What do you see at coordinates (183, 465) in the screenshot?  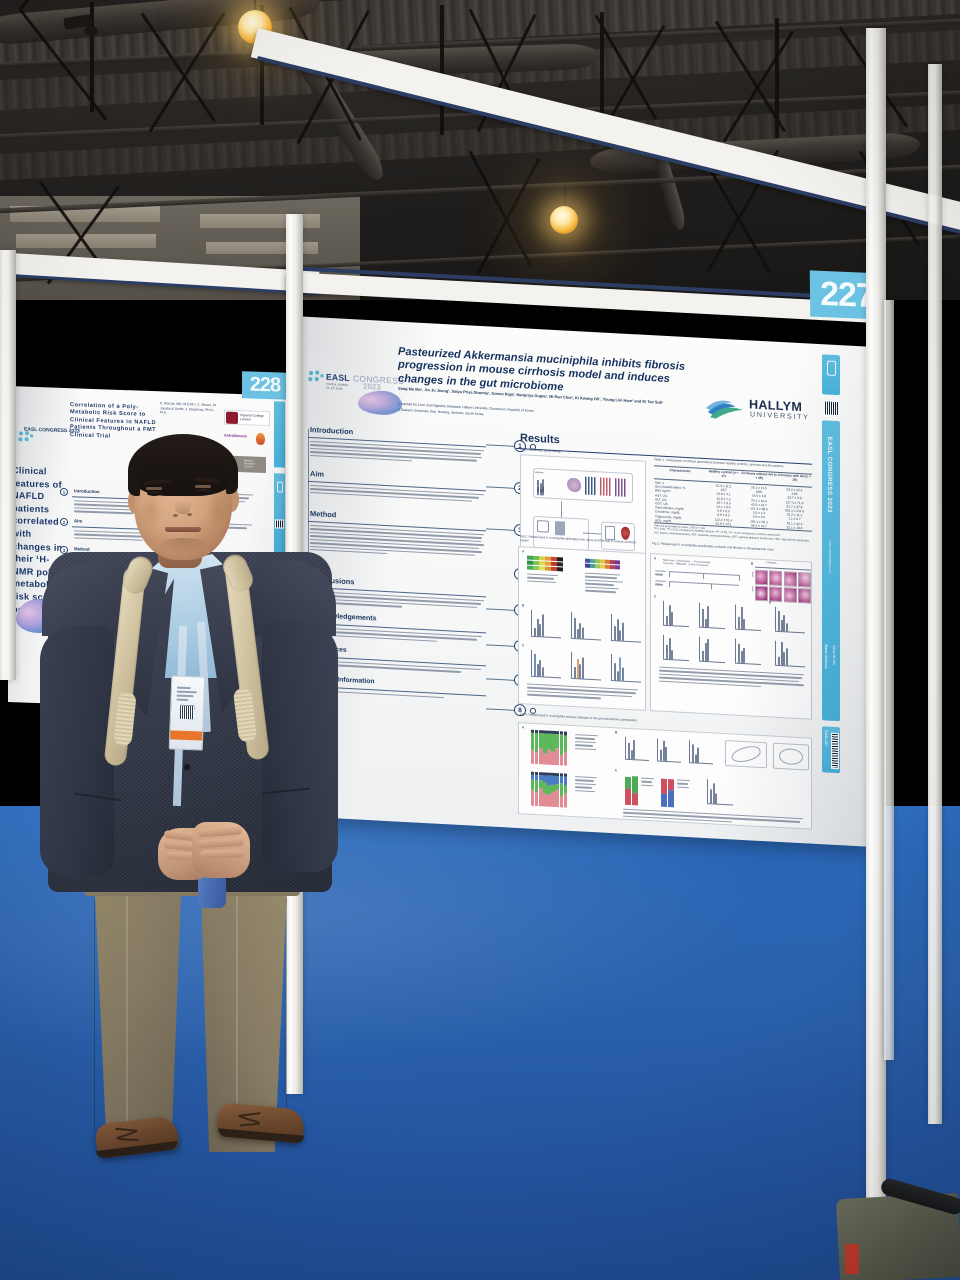 I see `hair` at bounding box center [183, 465].